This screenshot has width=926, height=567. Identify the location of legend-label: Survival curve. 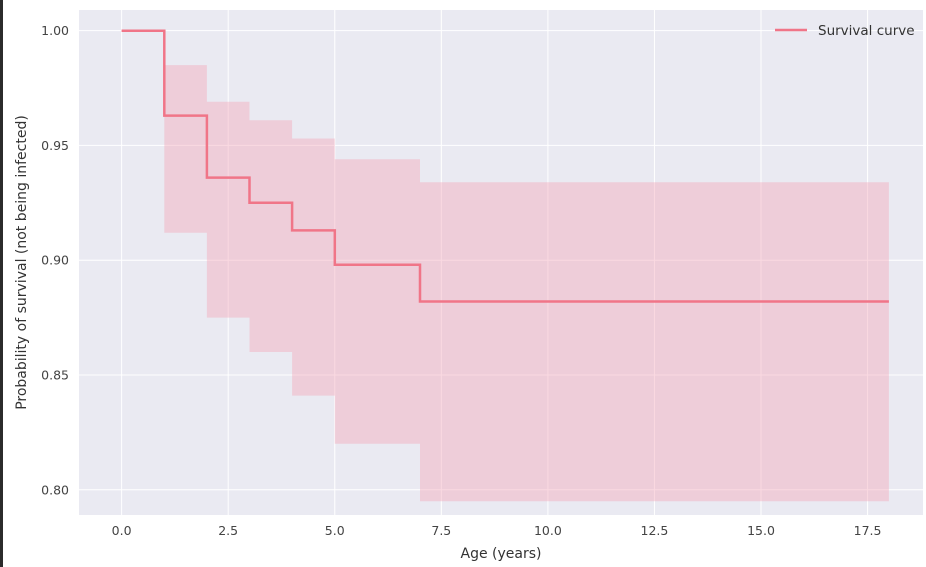
(866, 31).